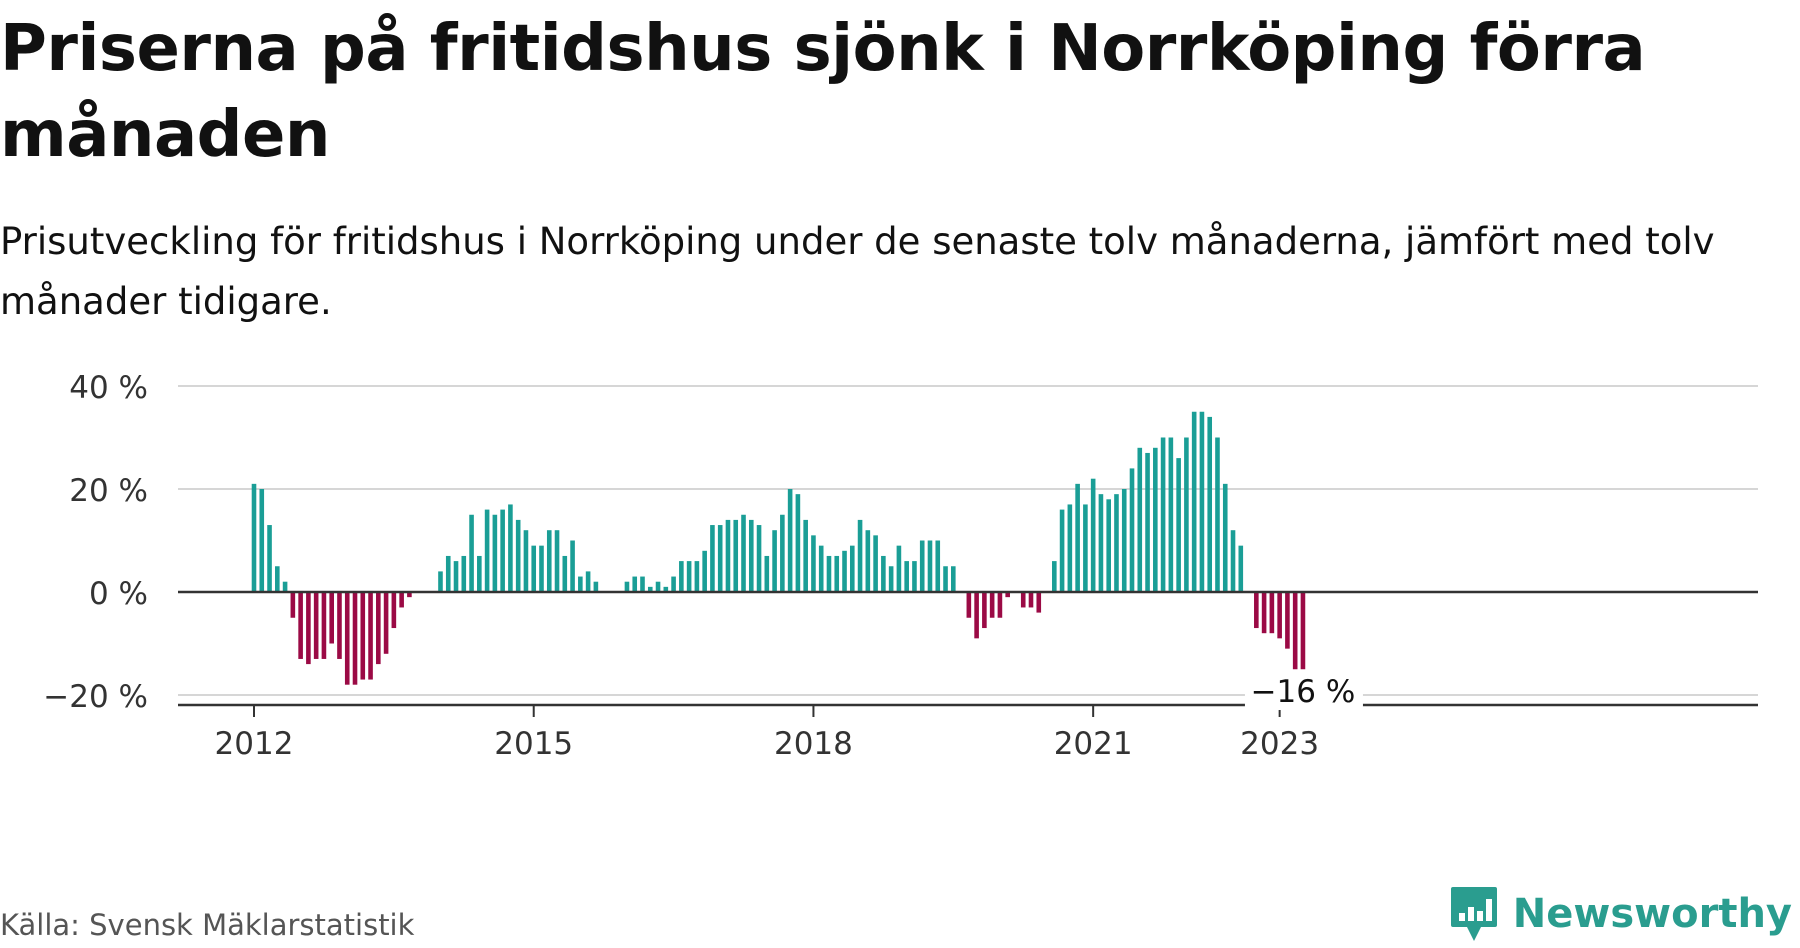 The width and height of the screenshot is (1800, 948). What do you see at coordinates (1093, 743) in the screenshot?
I see `x-tick-label: 2021` at bounding box center [1093, 743].